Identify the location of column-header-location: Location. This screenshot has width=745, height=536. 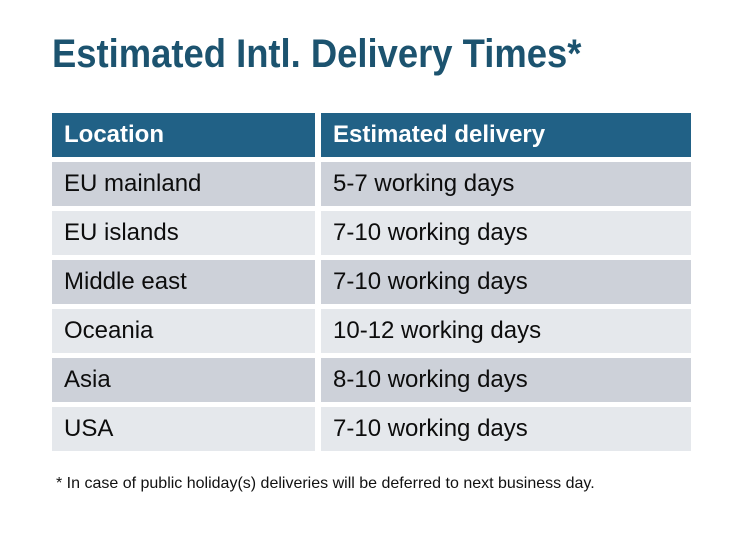
(183, 135).